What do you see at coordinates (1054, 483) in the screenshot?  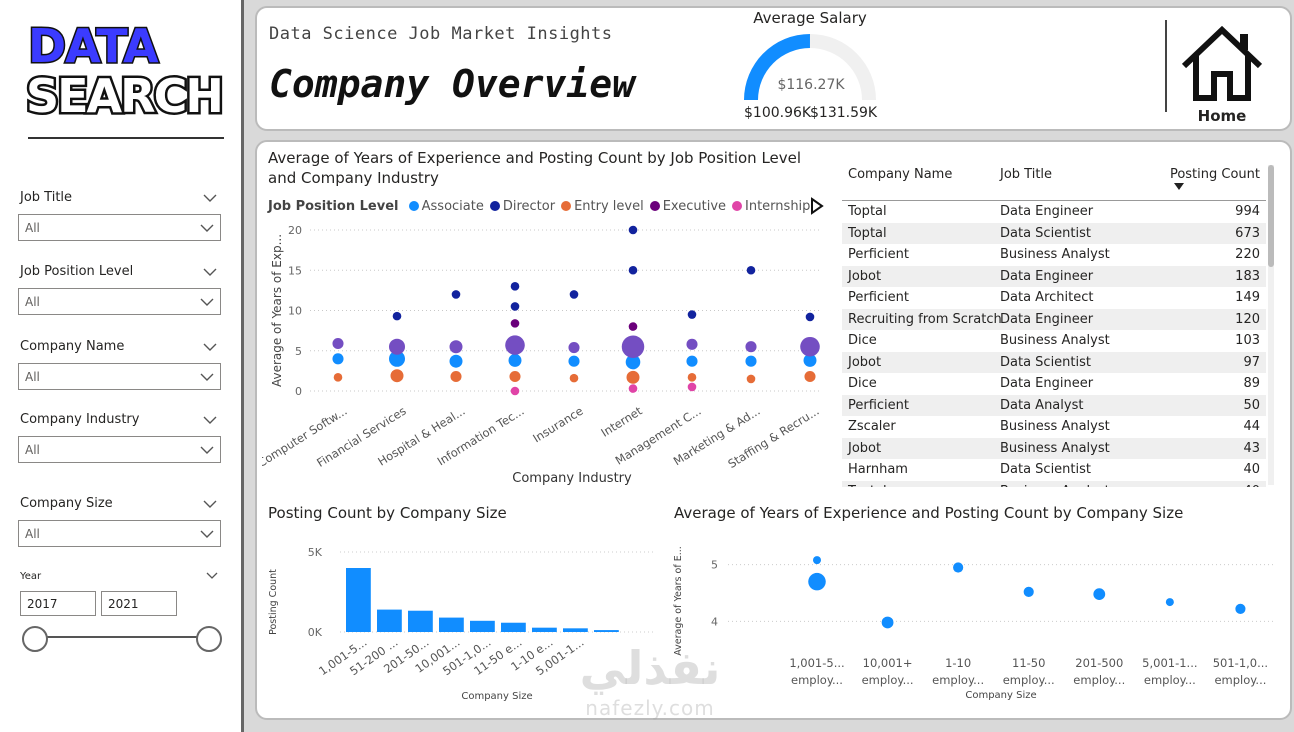 I see `table-row: Toptal Business Analyst 40` at bounding box center [1054, 483].